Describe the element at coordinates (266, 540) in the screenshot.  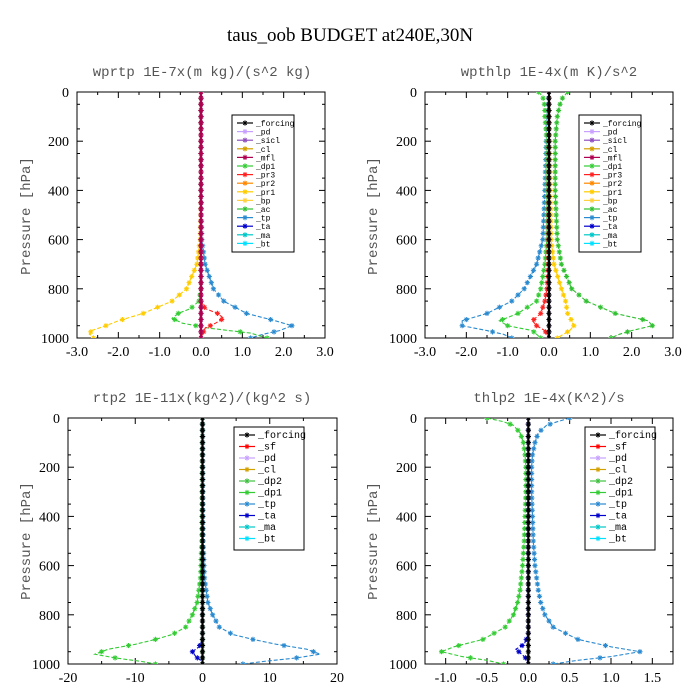
I see `legend-label-bt: _bt` at that location.